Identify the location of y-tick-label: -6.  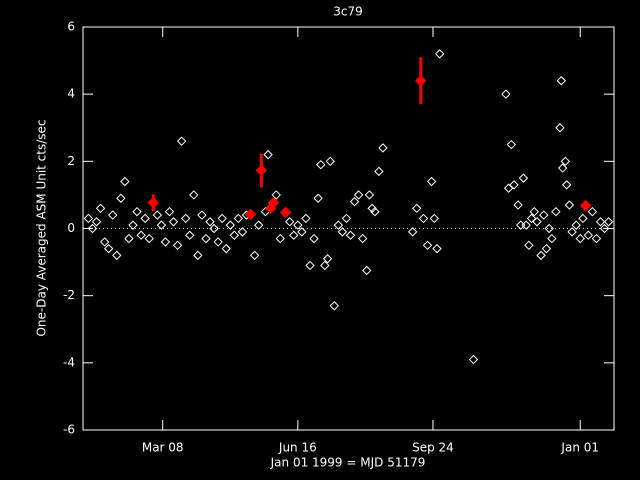
(69, 430).